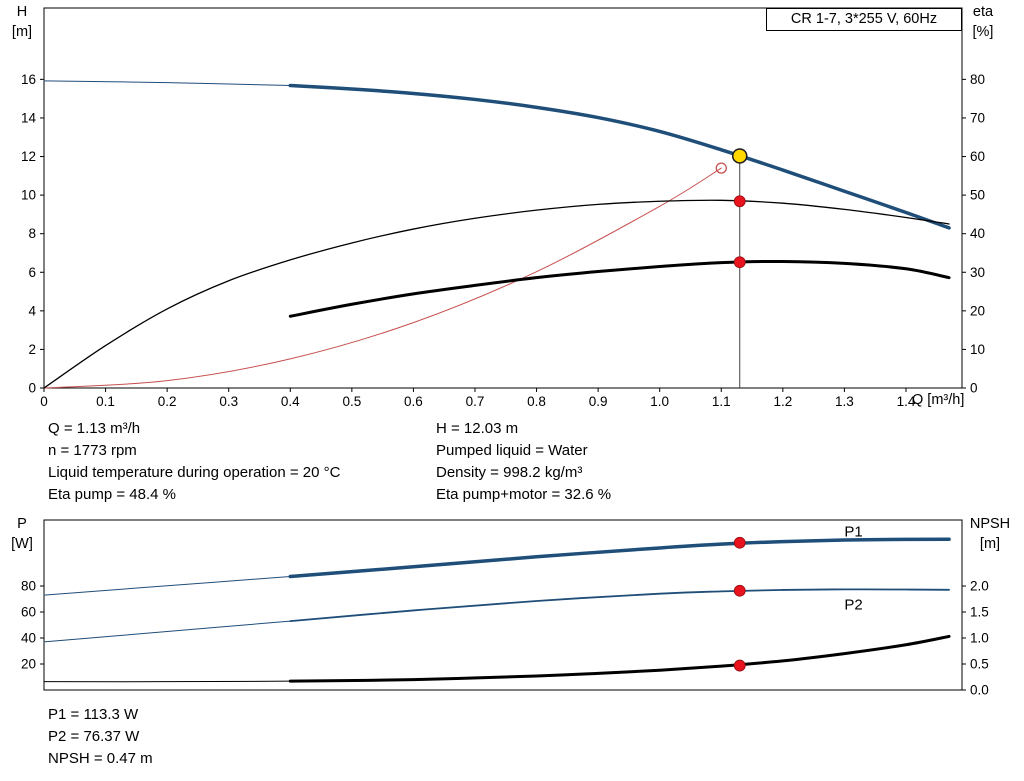 Image resolution: width=1024 pixels, height=781 pixels. Describe the element at coordinates (28, 586) in the screenshot. I see `y-left-tick-label: 80` at that location.